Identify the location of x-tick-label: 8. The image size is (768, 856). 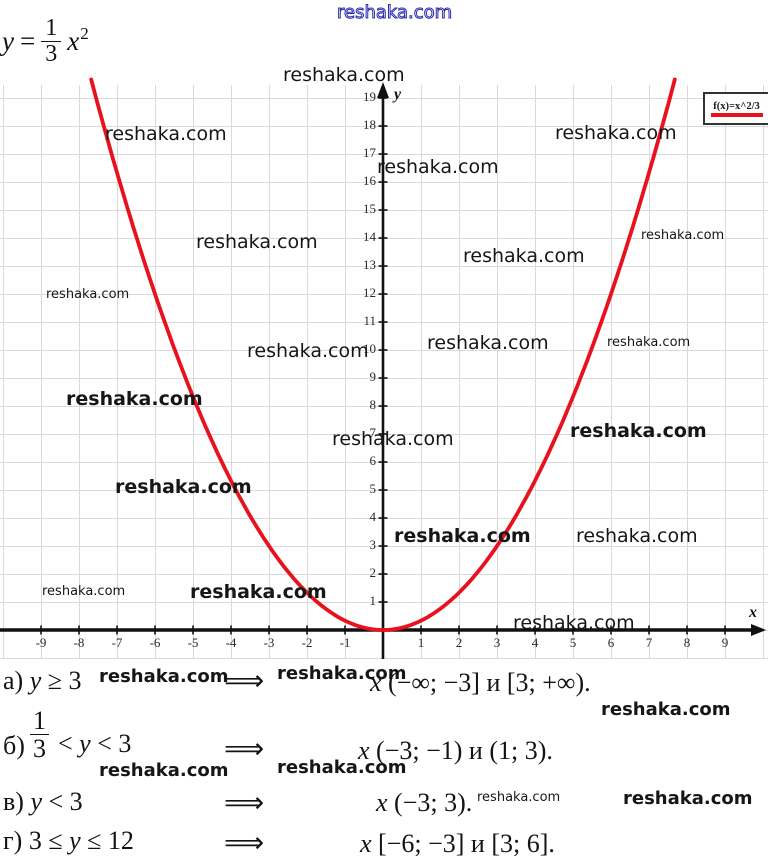
(687, 642).